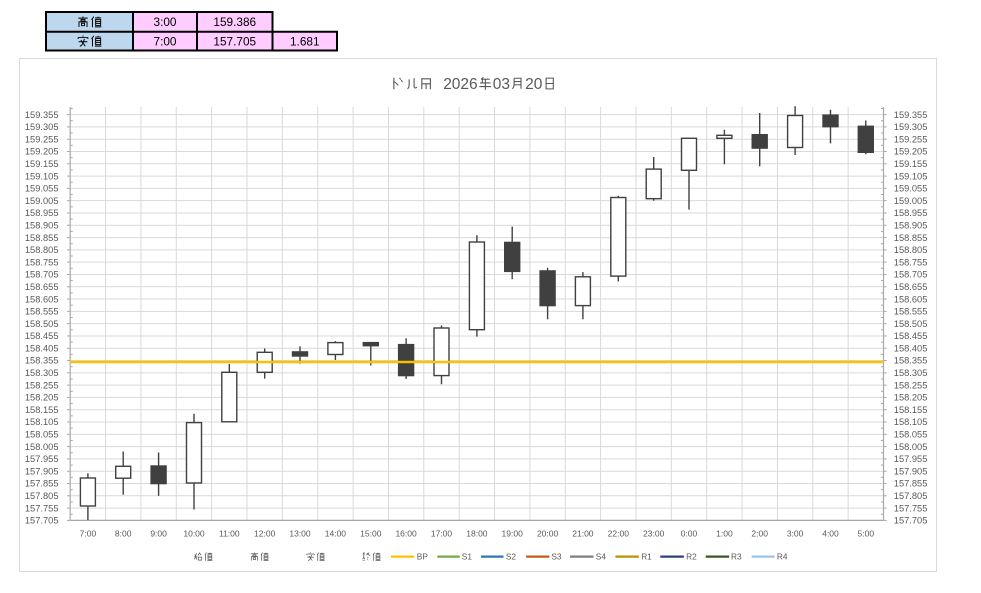  I want to click on svg-text: 5:00, so click(866, 533).